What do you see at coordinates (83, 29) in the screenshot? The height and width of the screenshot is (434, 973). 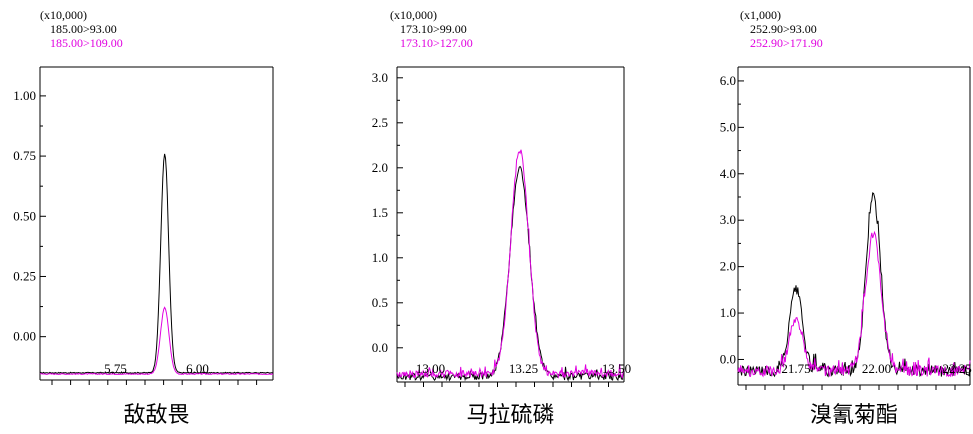 I see `legend-entry-1: 185.00>93.00` at bounding box center [83, 29].